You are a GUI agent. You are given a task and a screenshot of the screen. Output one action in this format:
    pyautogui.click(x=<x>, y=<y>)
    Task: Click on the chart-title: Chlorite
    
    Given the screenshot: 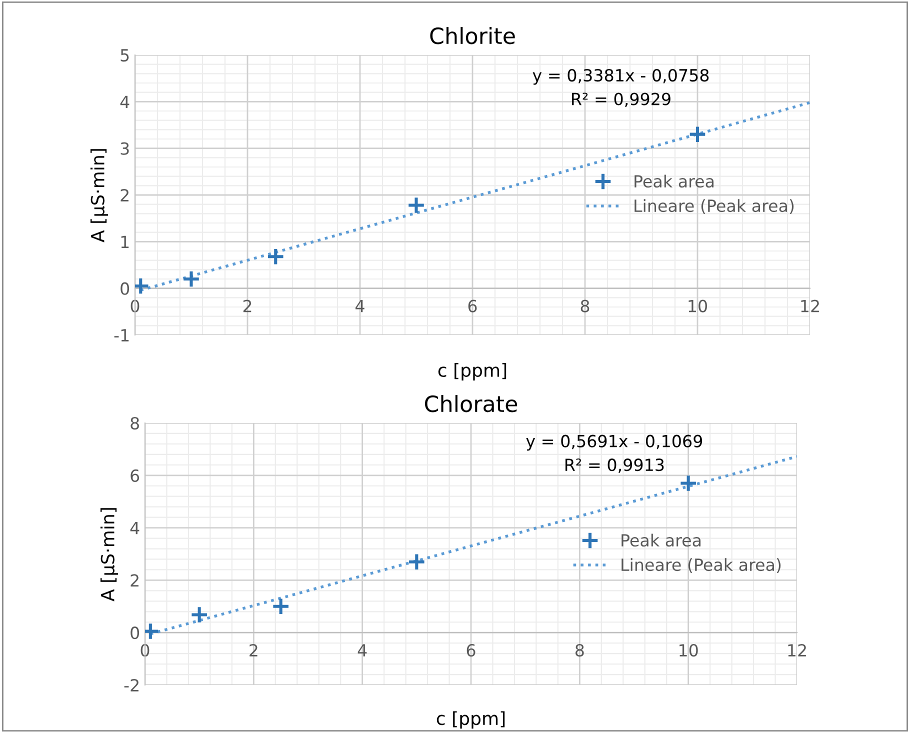 What is the action you would take?
    pyautogui.click(x=472, y=35)
    